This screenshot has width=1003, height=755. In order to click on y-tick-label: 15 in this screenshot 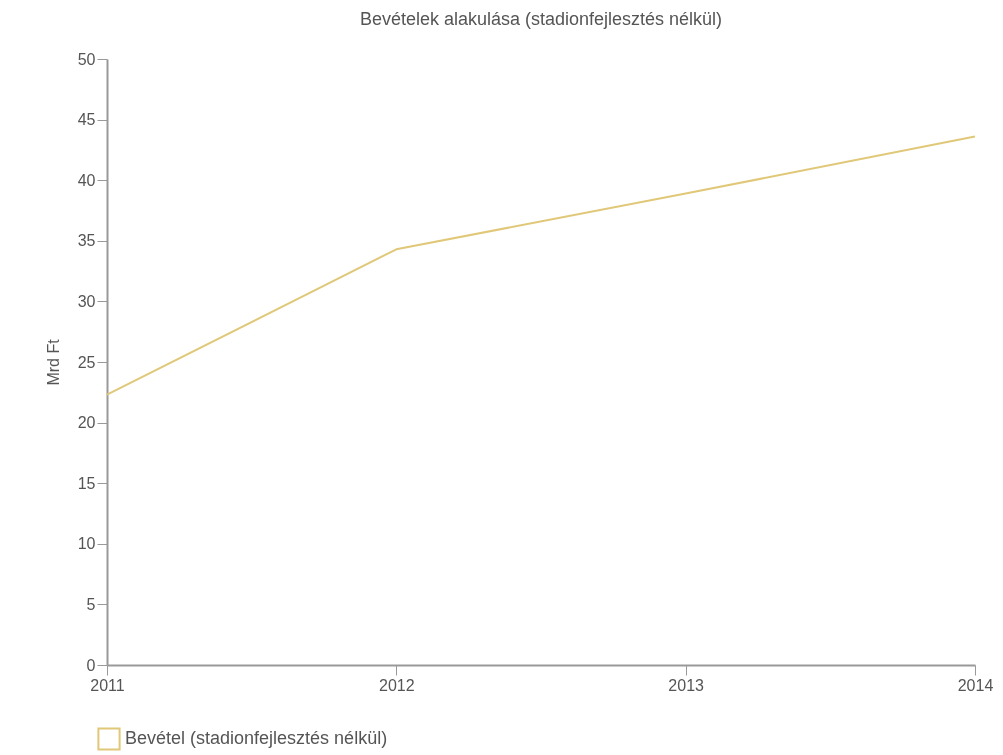, I will do `click(86, 483)`.